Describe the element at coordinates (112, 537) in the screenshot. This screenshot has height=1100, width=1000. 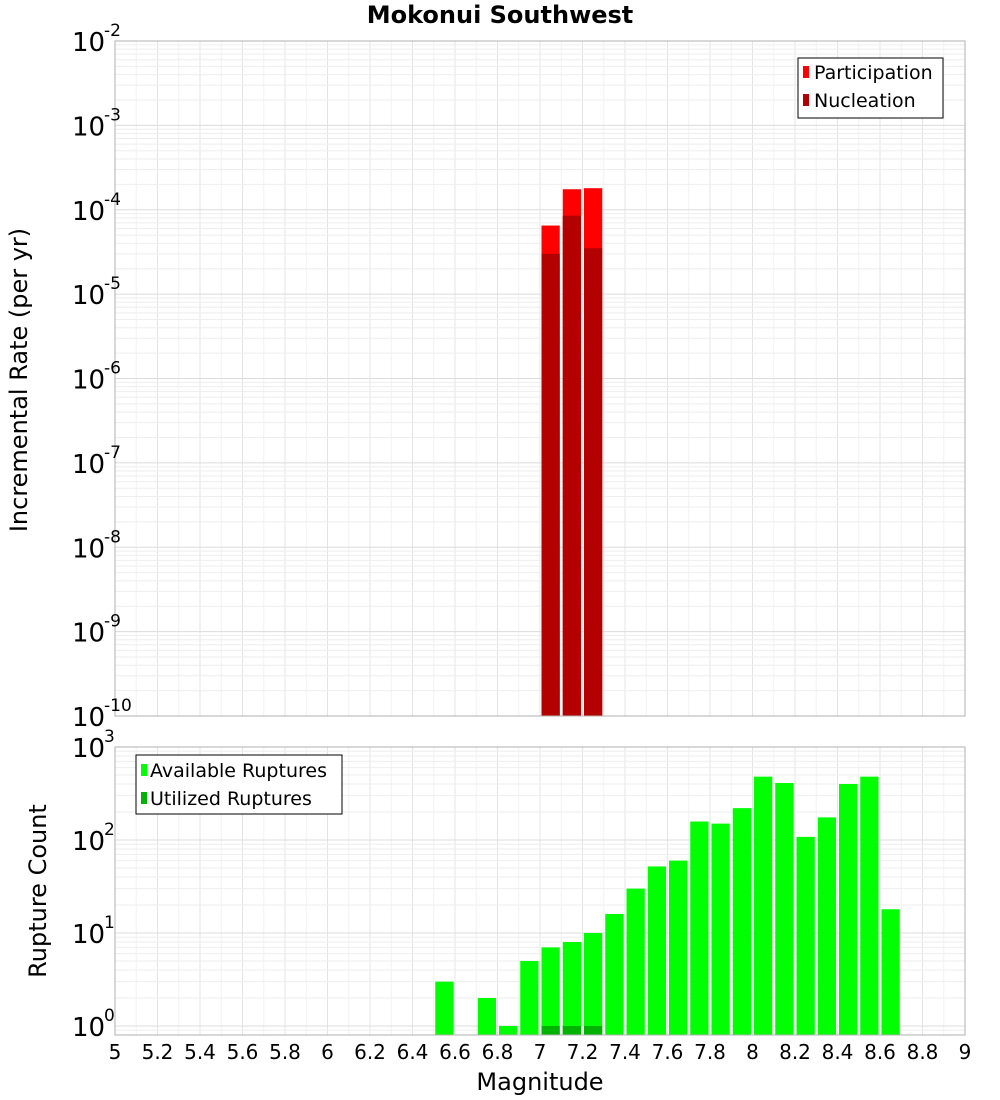
I see `y-tick-exponent: -8` at that location.